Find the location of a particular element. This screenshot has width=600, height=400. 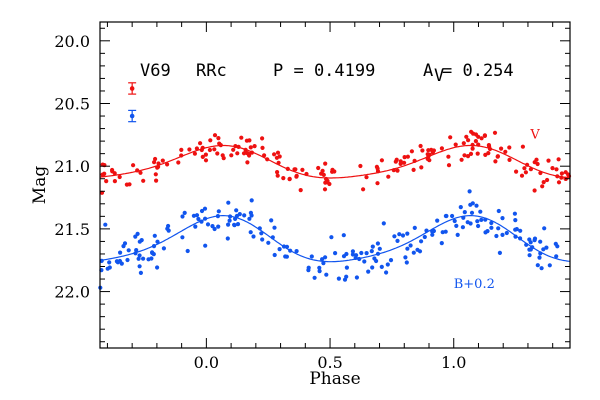

y-tick-label: 20.0 is located at coordinates (72, 41).